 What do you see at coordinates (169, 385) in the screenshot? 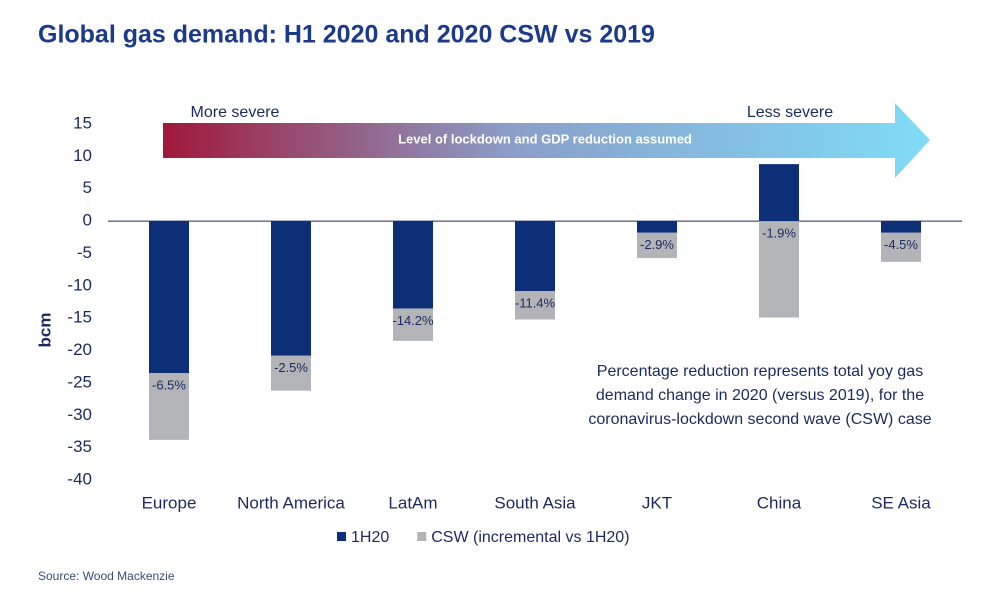
I see `yoy-change-label: -6.5%` at bounding box center [169, 385].